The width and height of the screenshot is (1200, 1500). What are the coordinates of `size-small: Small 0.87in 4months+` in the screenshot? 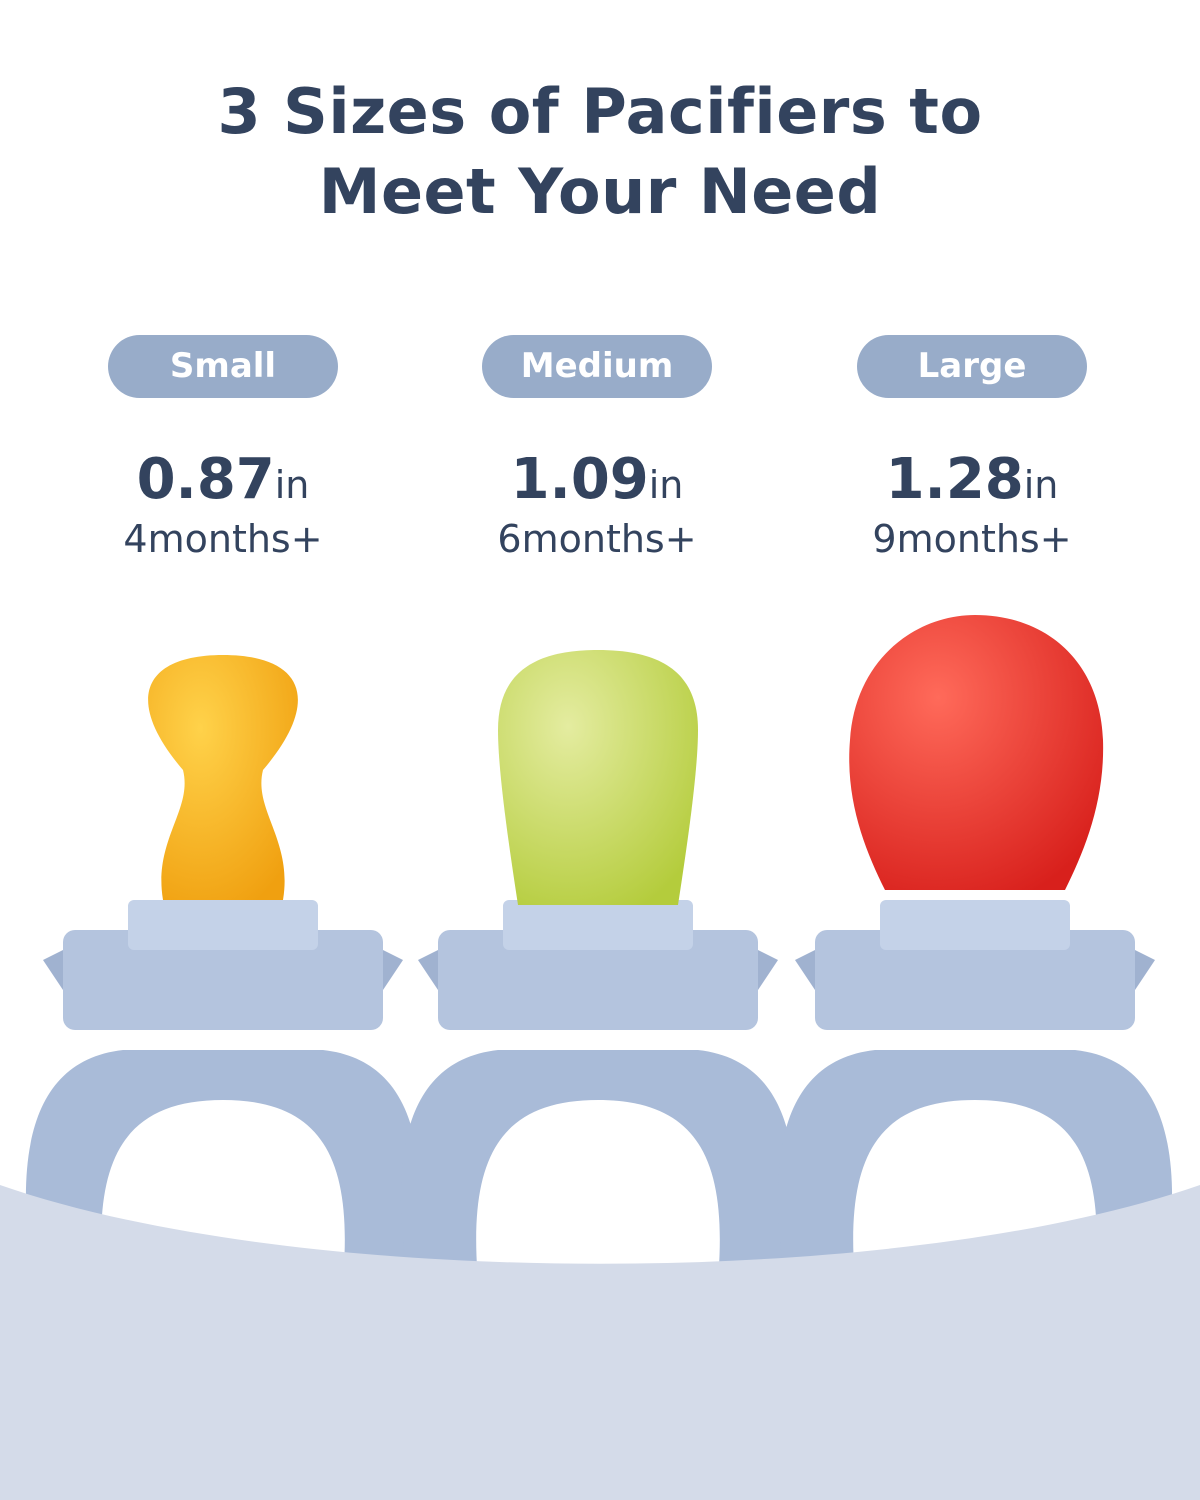 It's located at (223, 448).